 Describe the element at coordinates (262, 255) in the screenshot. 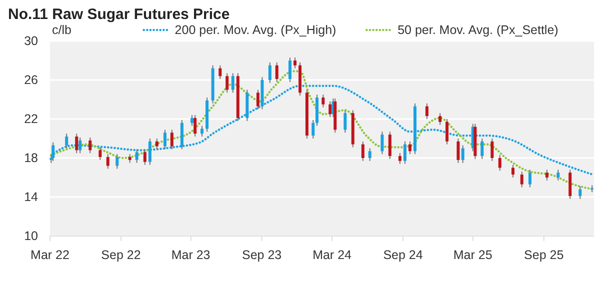

I see `x-tick-label: Sep 23` at that location.